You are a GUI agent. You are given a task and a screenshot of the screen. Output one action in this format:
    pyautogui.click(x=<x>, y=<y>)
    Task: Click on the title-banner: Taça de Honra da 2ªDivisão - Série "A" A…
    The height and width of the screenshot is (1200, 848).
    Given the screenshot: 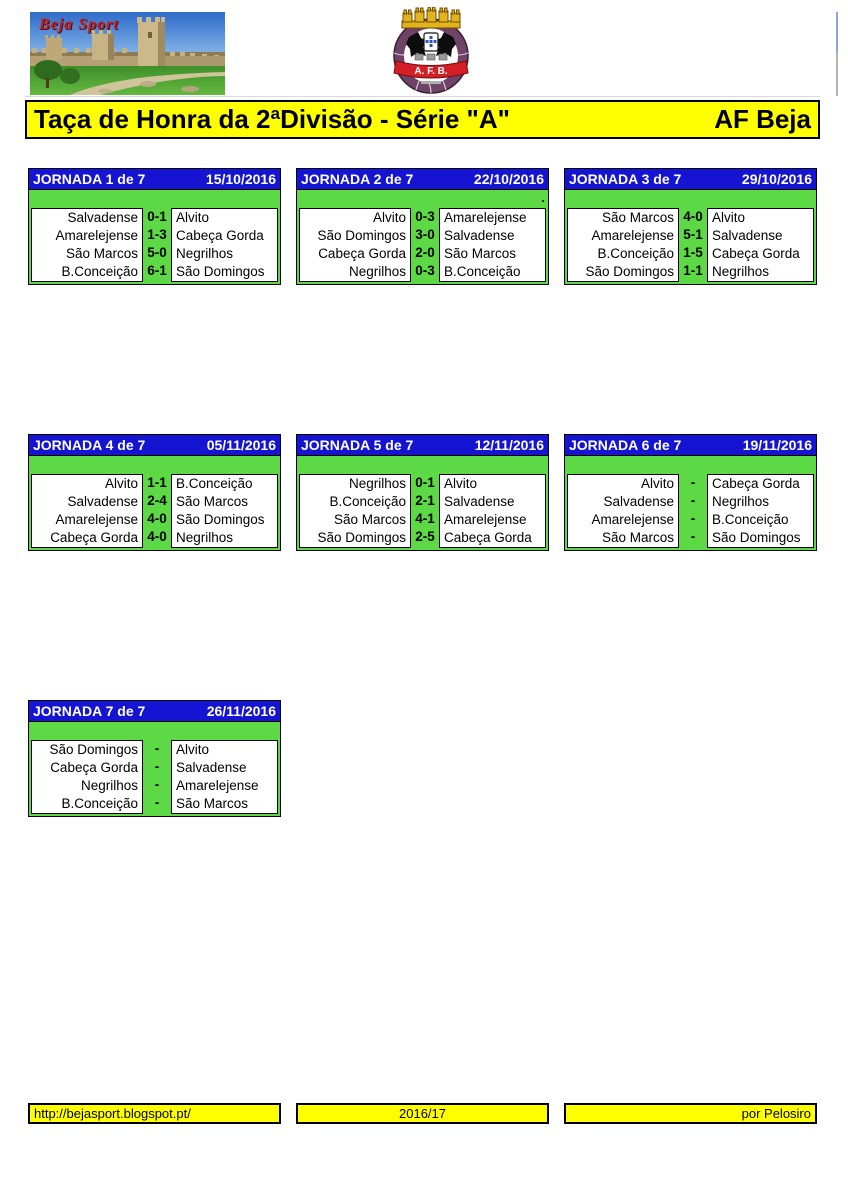 What is the action you would take?
    pyautogui.click(x=422, y=119)
    